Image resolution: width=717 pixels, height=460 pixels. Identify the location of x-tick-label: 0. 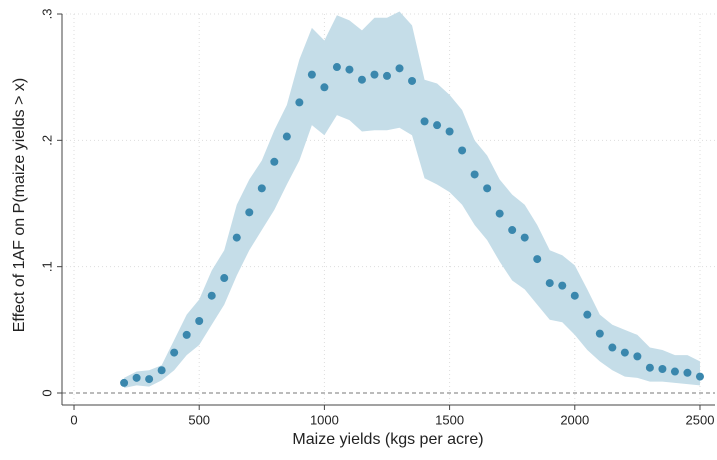
(73, 419).